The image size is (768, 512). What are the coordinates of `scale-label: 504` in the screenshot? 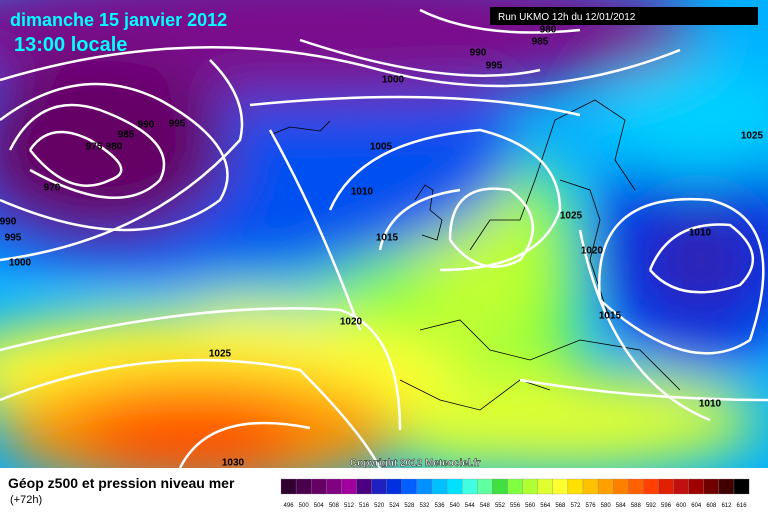 It's located at (319, 506).